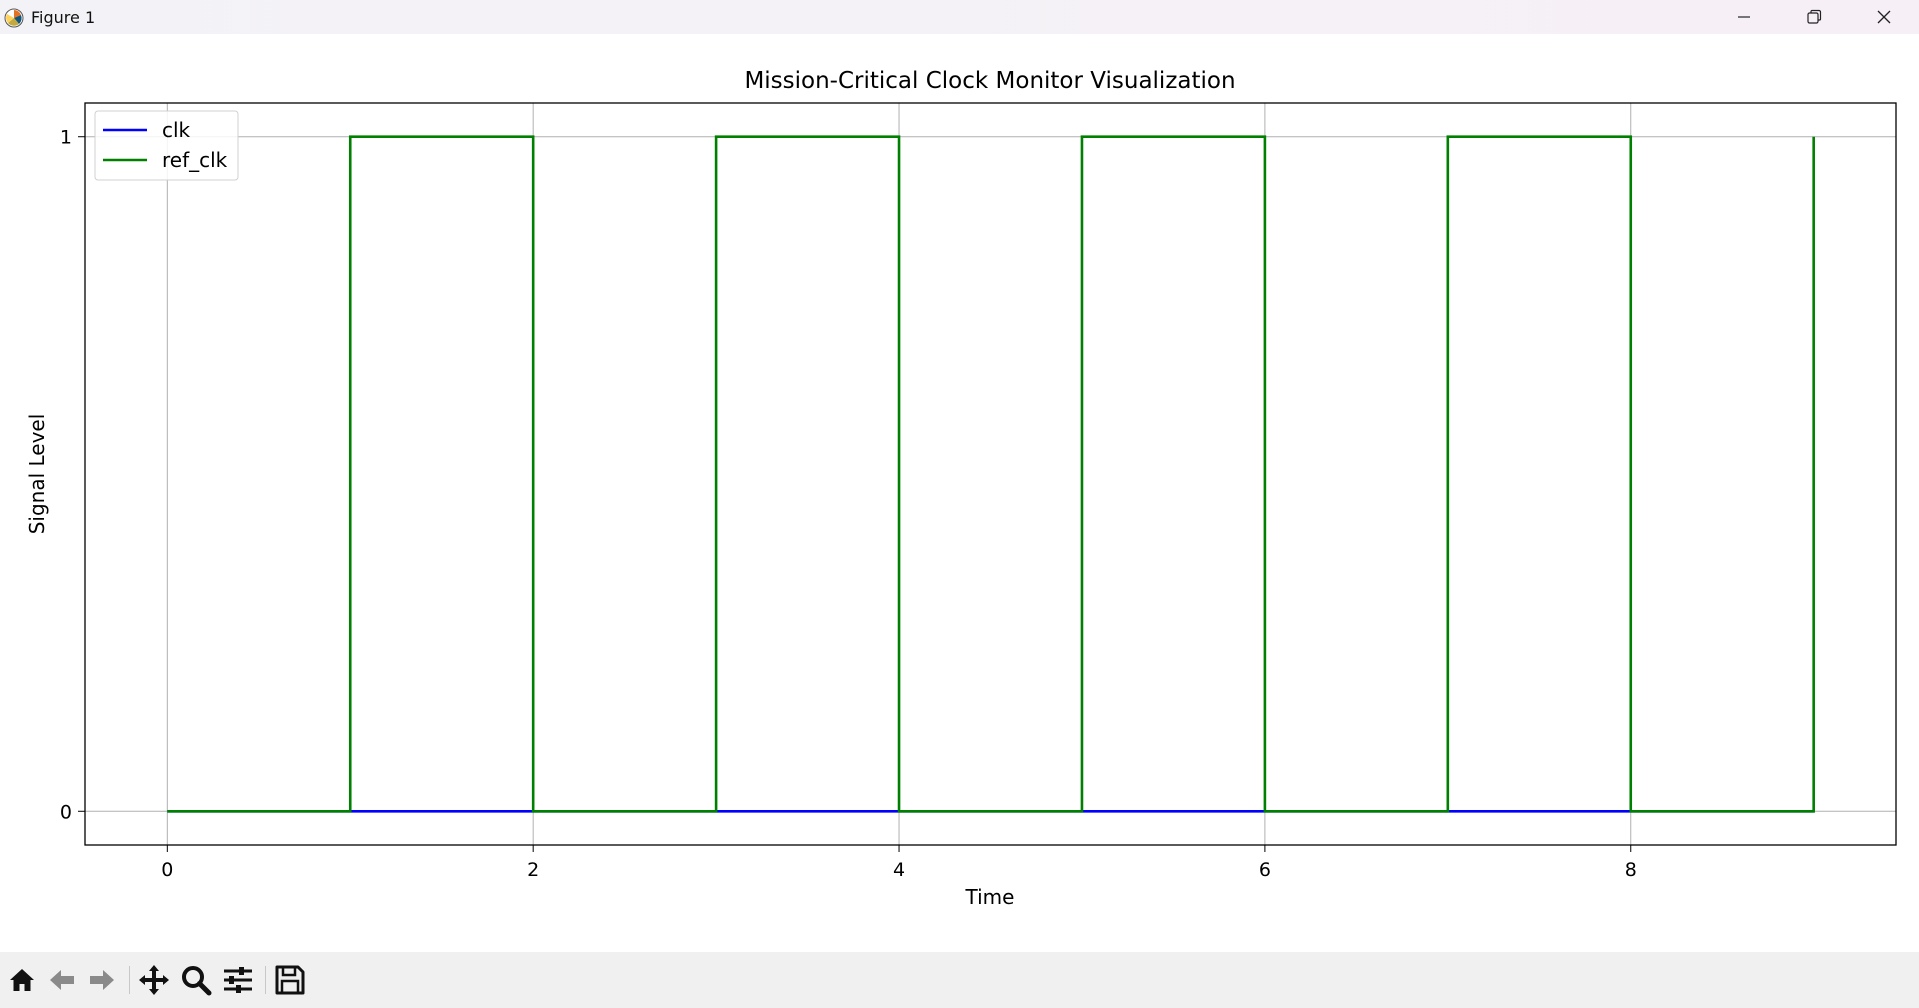  Describe the element at coordinates (66, 812) in the screenshot. I see `y-tick-label: 0` at that location.